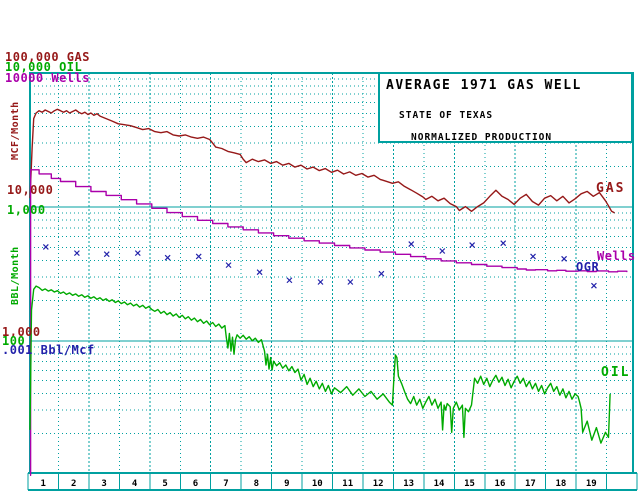 This screenshot has width=640, height=491. Describe the element at coordinates (588, 267) in the screenshot. I see `ogr-series-label: OGR` at that location.